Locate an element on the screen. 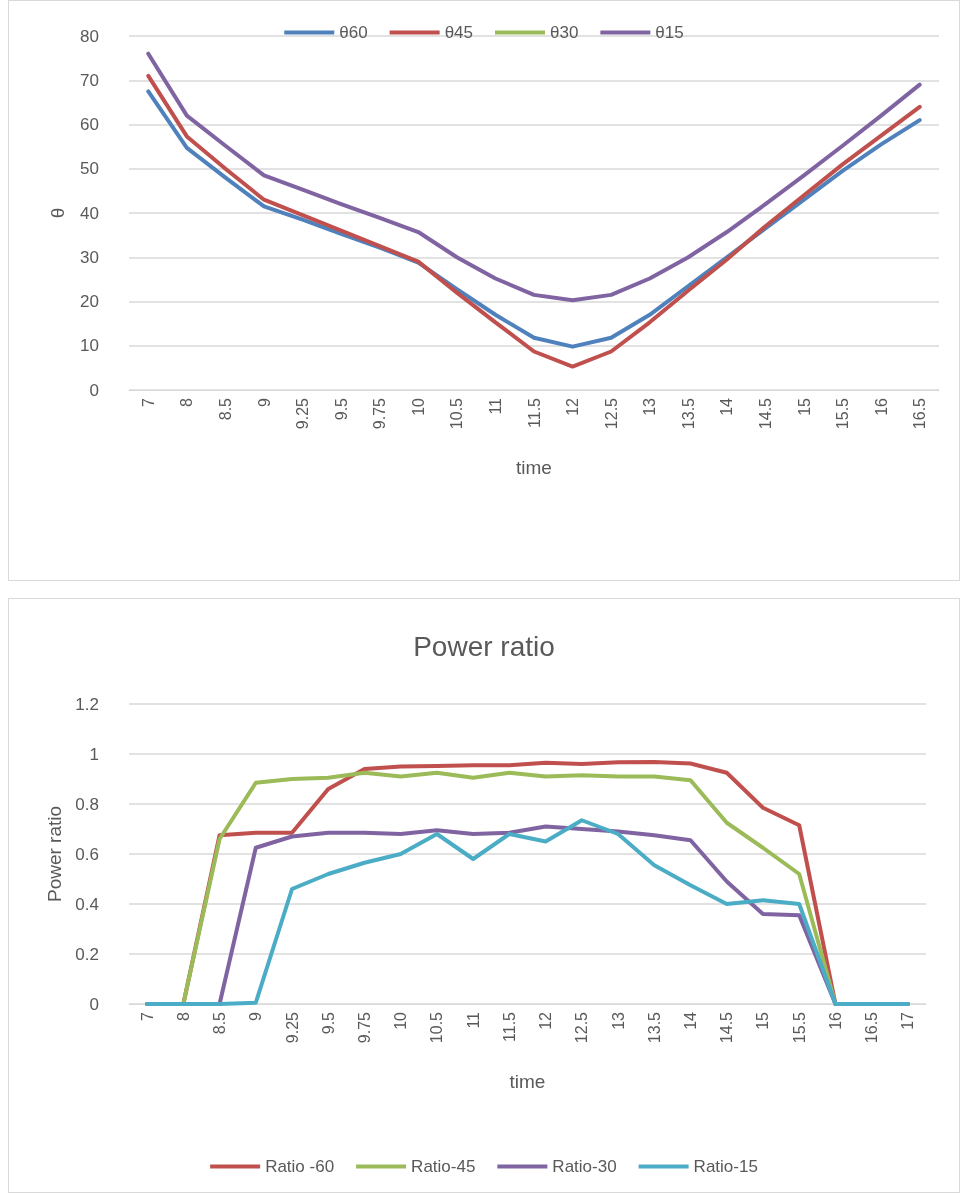  legend-label: θ60 is located at coordinates (353, 32).